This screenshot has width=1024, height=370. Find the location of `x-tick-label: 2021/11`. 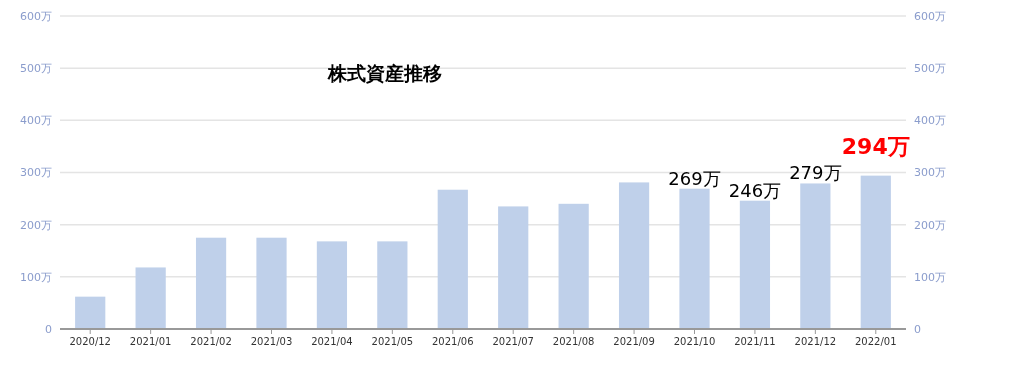

x-tick-label: 2021/11 is located at coordinates (755, 341).